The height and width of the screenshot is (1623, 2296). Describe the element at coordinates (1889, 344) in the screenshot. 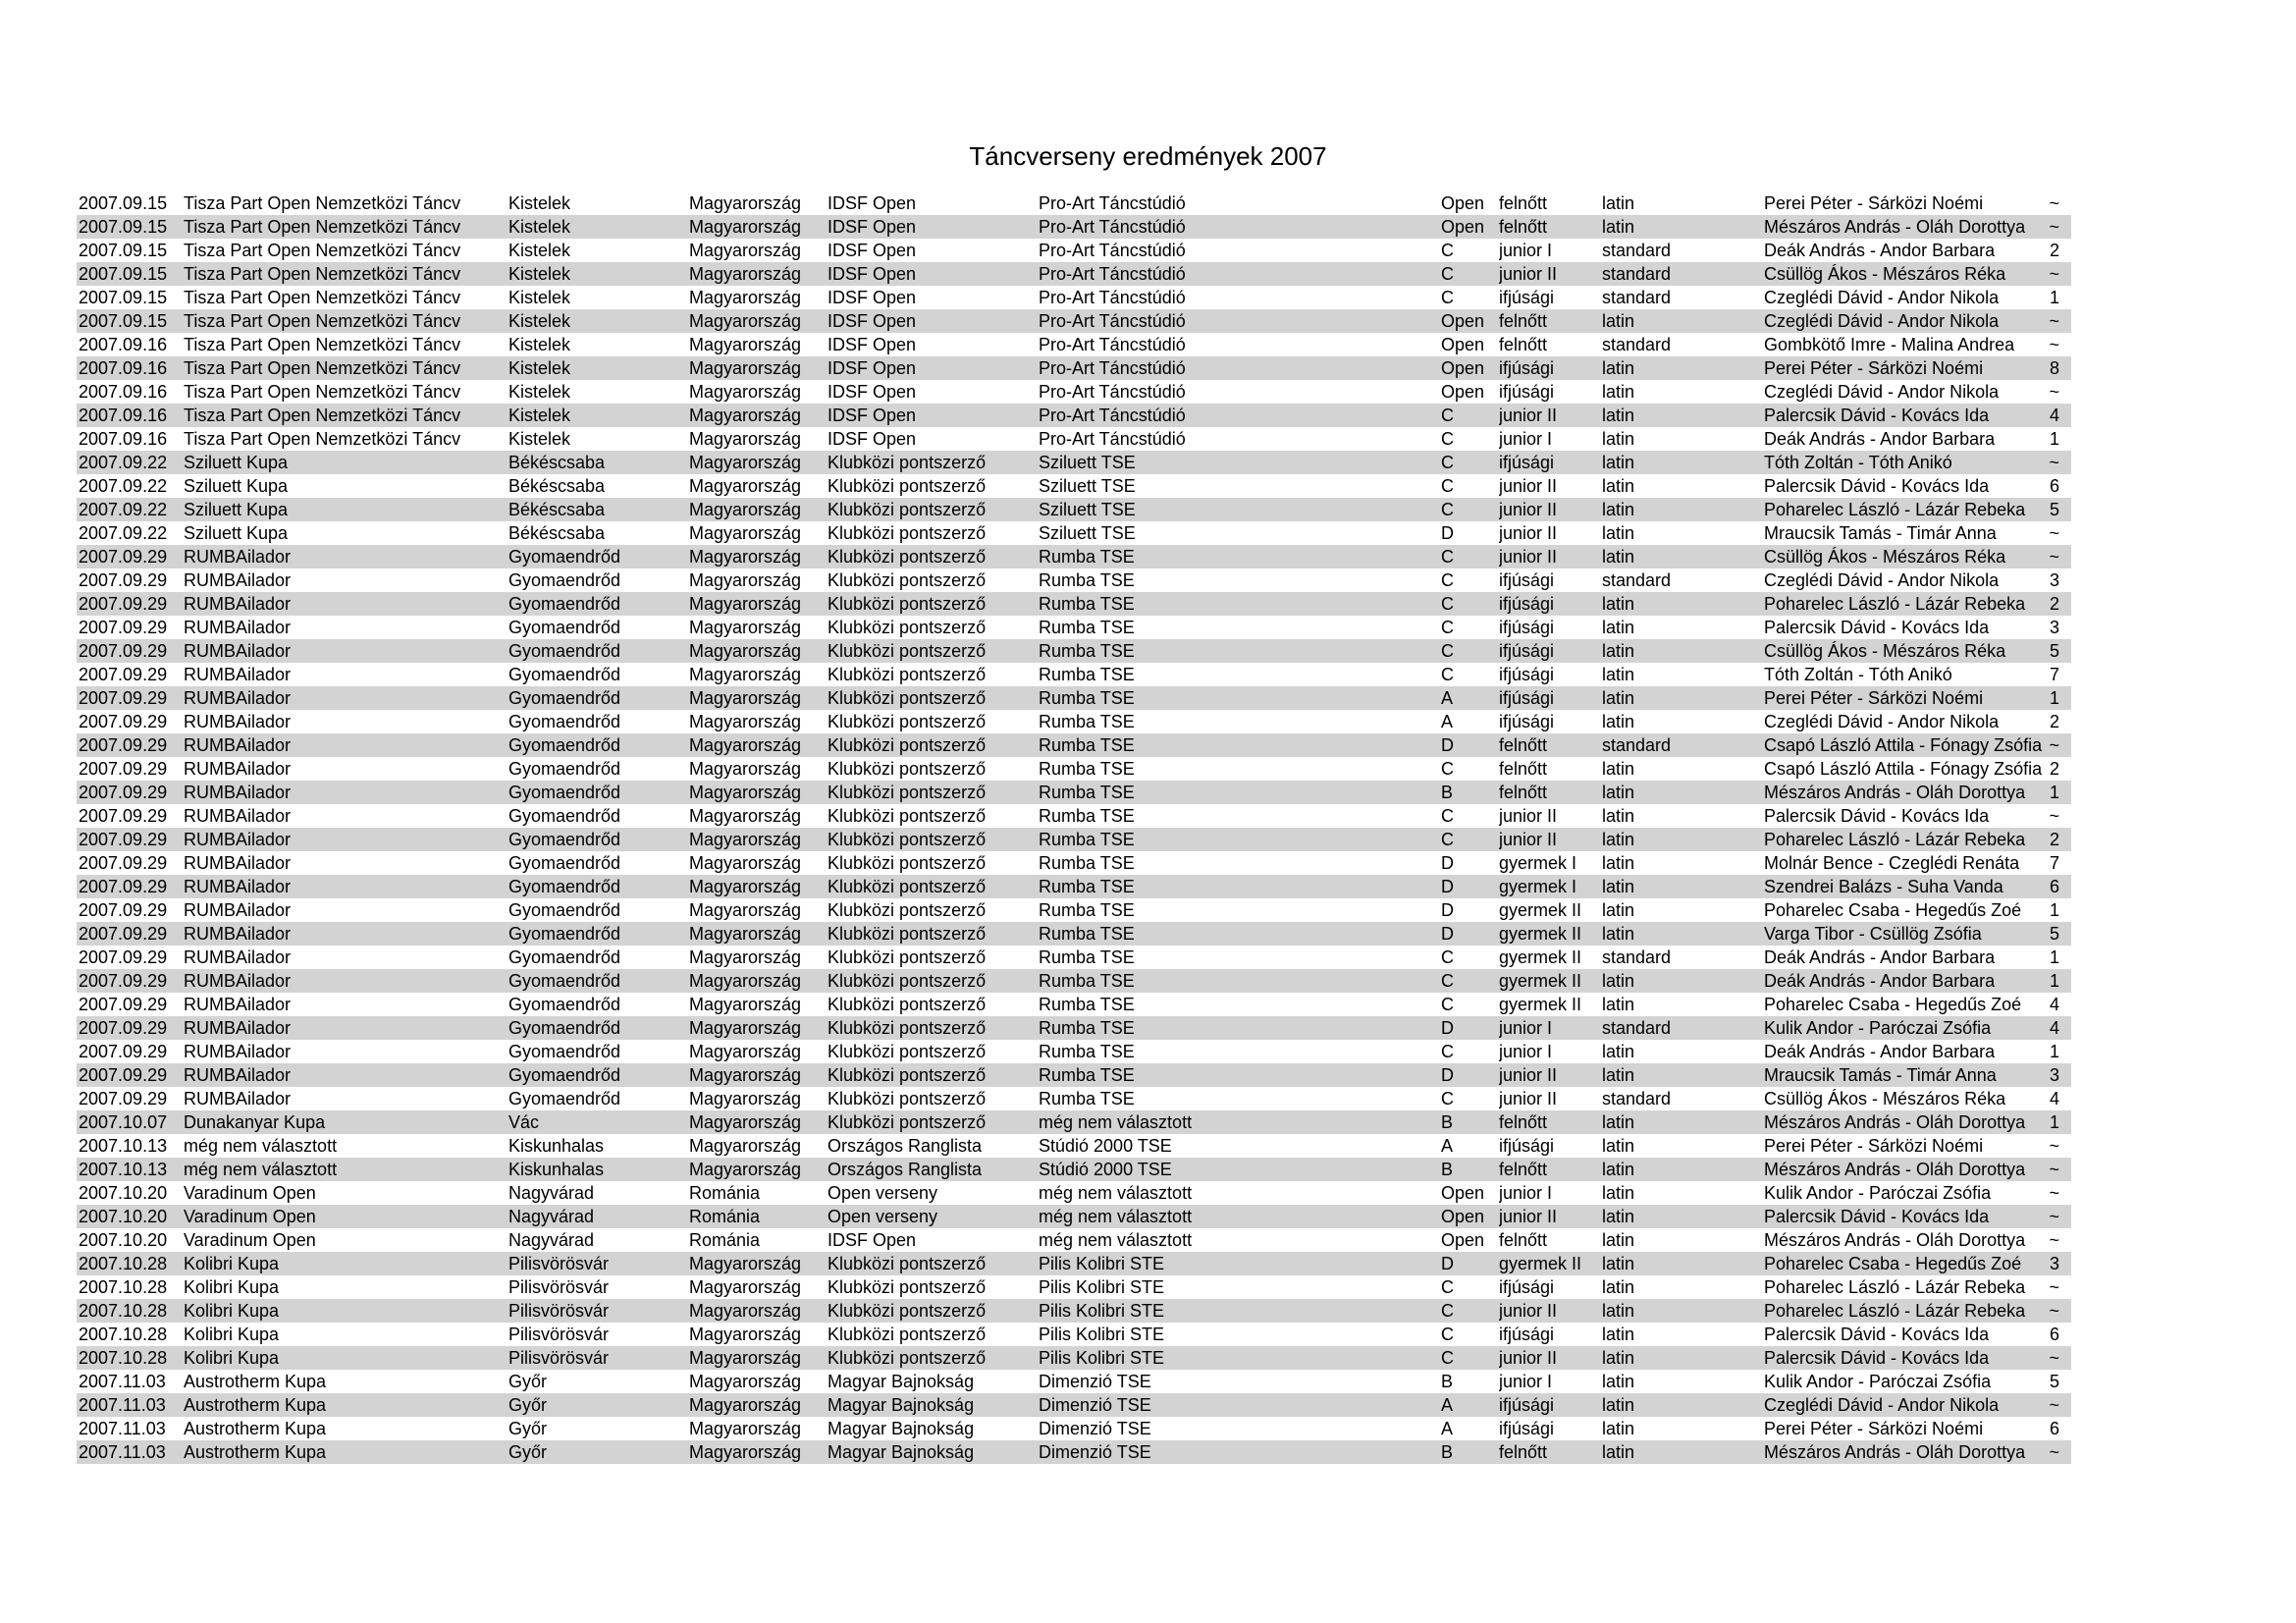

I see `cell-couple: Gombkötő Imre - Malina Andrea` at that location.